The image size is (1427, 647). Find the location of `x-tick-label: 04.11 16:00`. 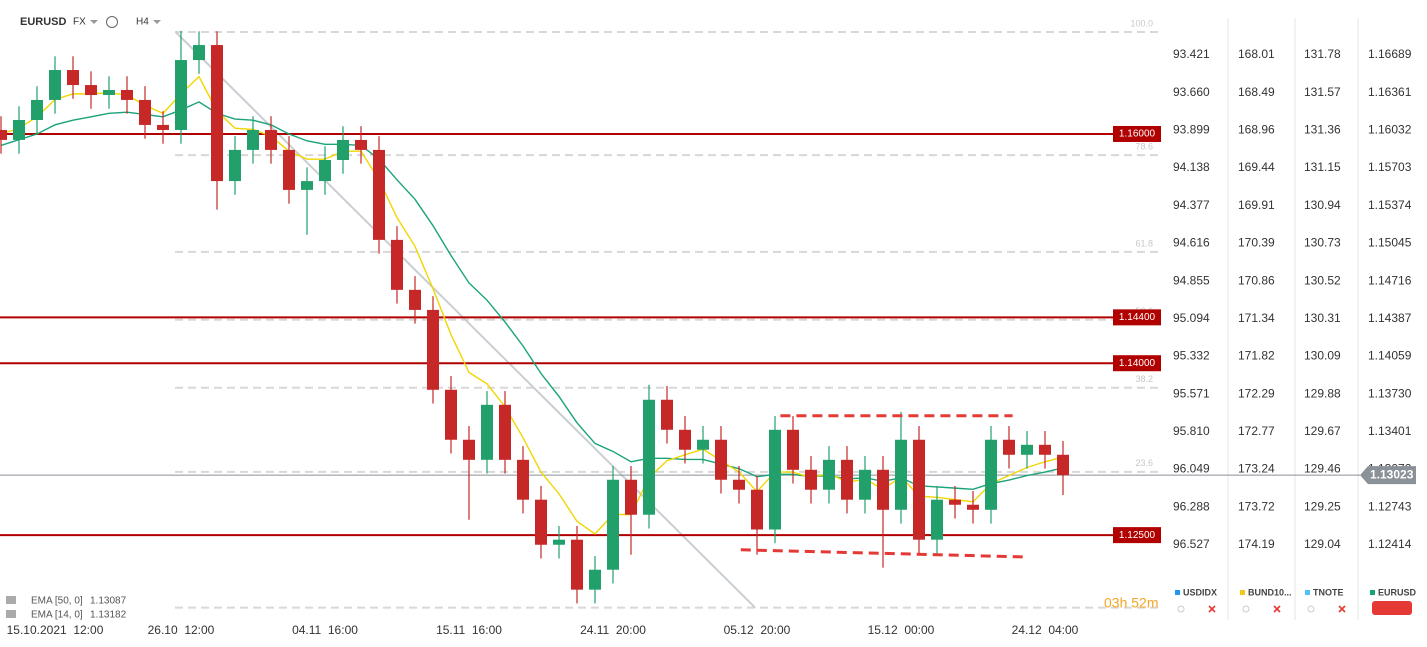

x-tick-label: 04.11 16:00 is located at coordinates (325, 630).